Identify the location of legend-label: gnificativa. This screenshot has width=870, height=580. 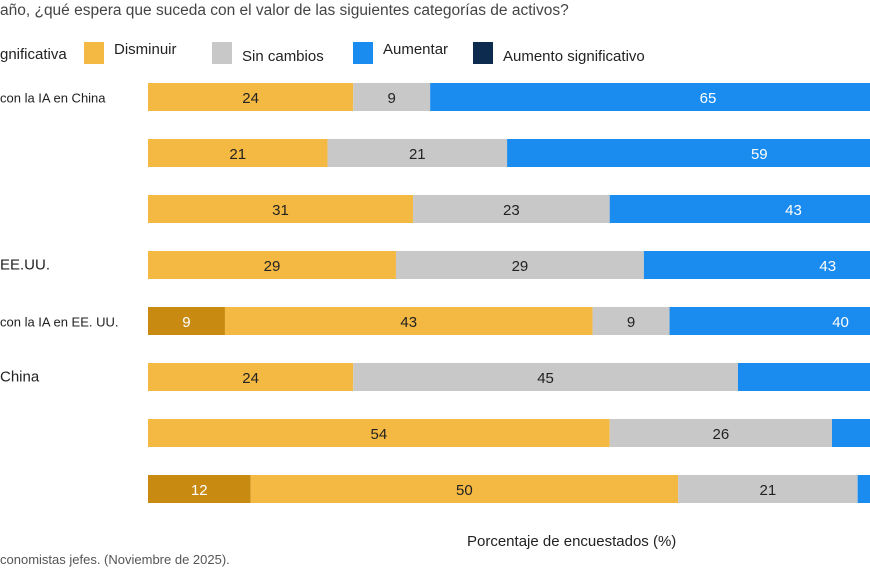
(33, 54).